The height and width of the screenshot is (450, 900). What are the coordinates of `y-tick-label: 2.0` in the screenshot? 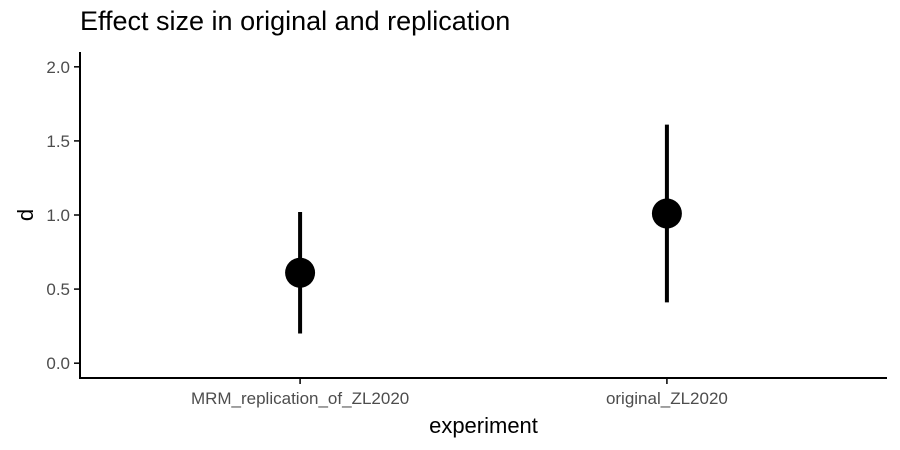 It's located at (58, 67).